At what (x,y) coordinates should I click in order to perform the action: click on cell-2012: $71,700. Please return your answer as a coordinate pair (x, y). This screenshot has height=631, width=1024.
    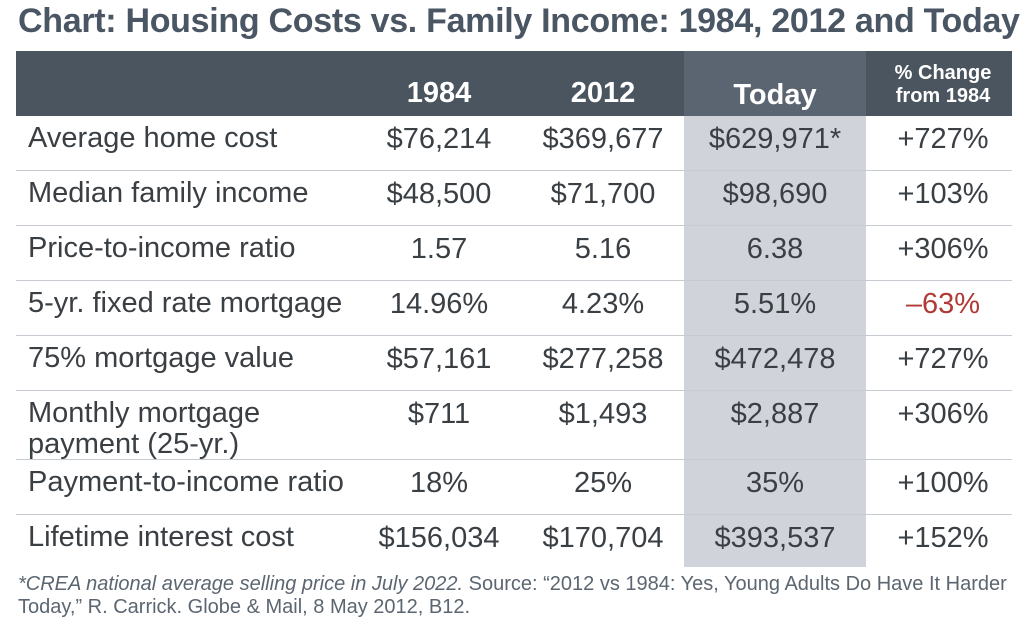
    Looking at the image, I should click on (603, 194).